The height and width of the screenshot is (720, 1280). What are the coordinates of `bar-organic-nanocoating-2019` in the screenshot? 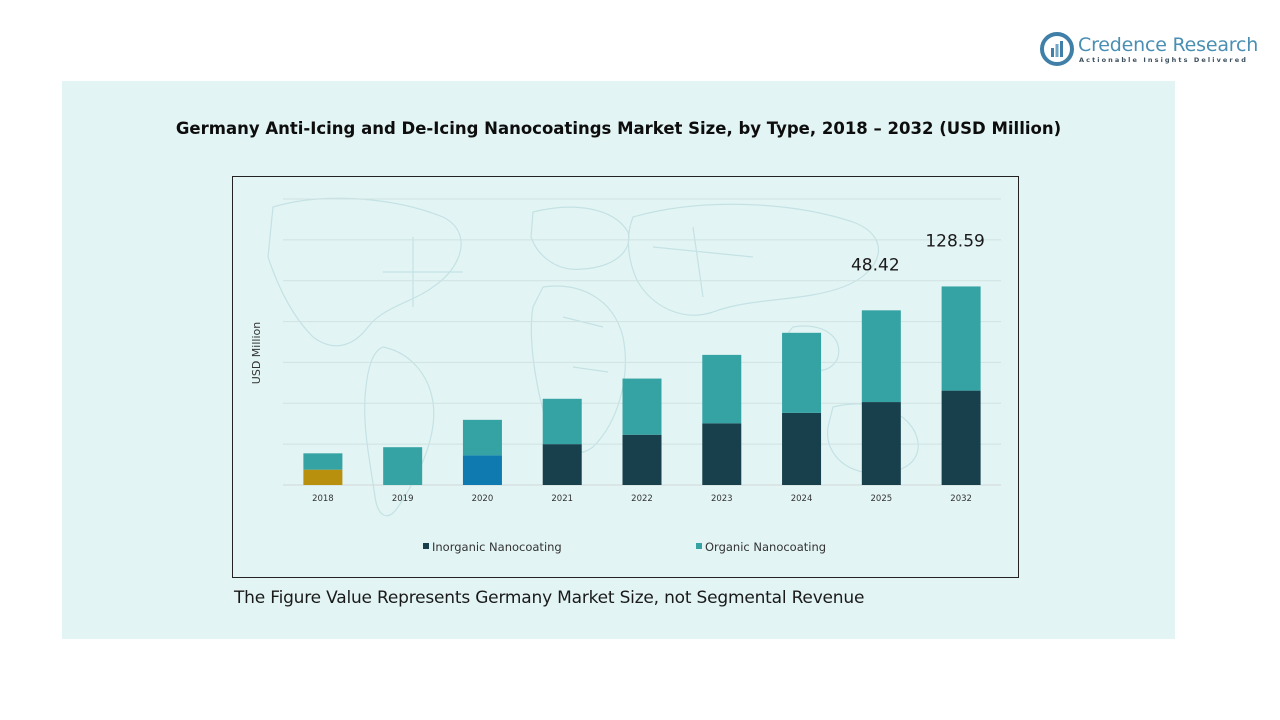 It's located at (403, 466).